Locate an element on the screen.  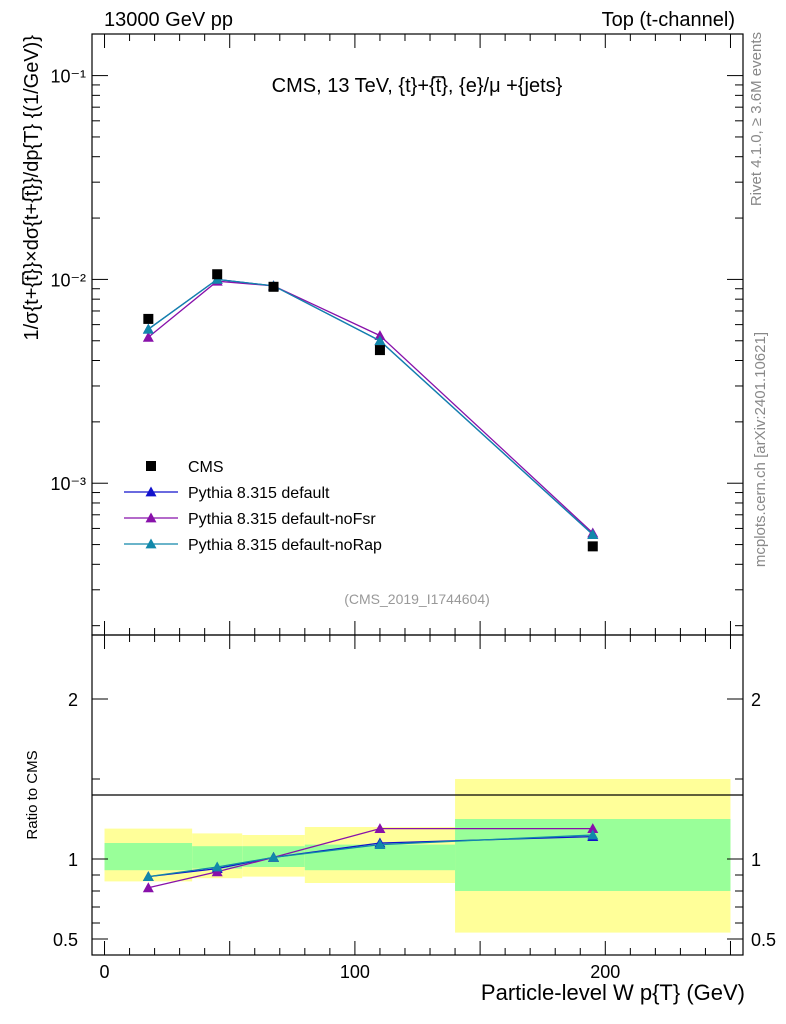
legend-label: CMS is located at coordinates (206, 467).